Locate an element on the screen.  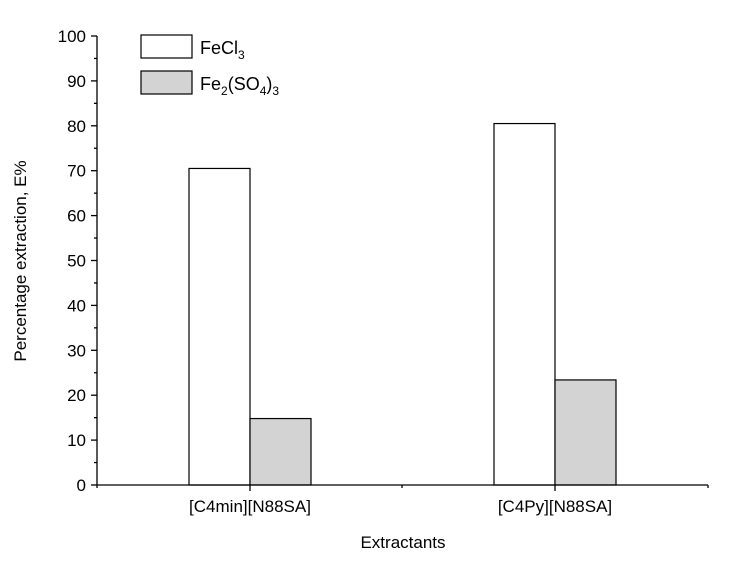
y-axis: 0 10 20 30 40 50 60 70 80 90 100 is located at coordinates (78, 261).